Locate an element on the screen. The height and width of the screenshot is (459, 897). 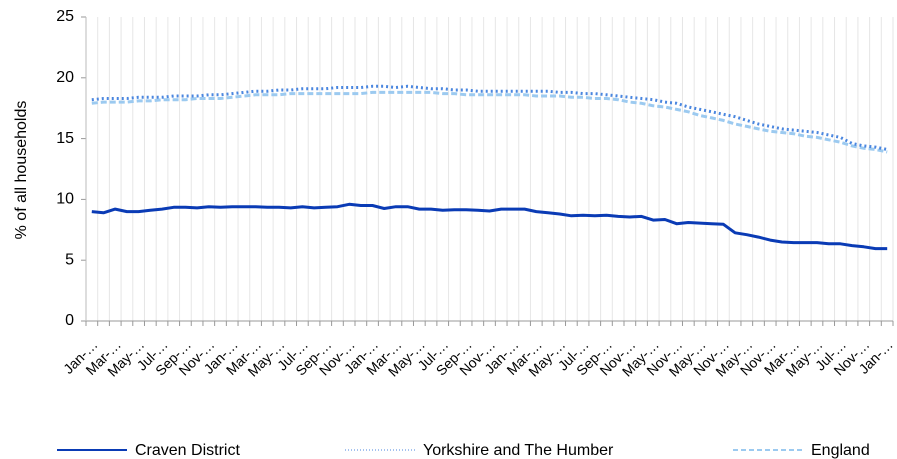
legend-label: Craven District is located at coordinates (187, 450).